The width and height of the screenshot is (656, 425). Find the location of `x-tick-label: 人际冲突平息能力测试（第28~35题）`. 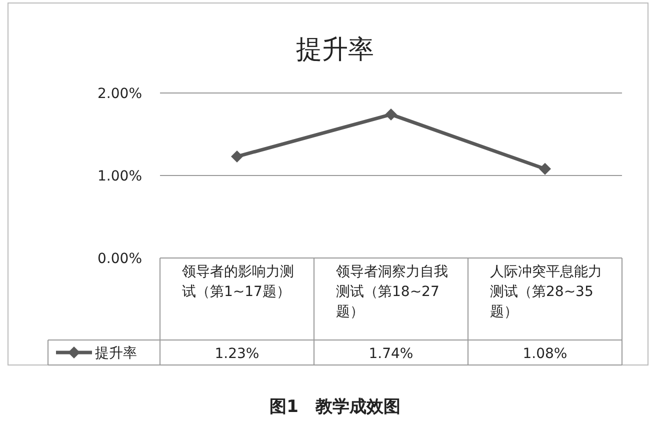

x-tick-label: 人际冲突平息能力测试（第28~35题） is located at coordinates (546, 292).